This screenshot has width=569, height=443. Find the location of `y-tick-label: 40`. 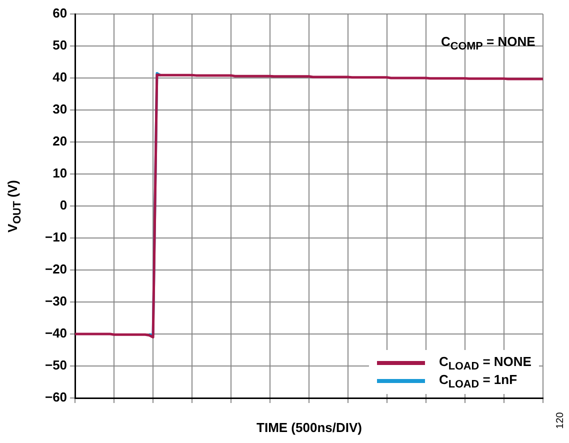

y-tick-label: 40 is located at coordinates (60, 77).